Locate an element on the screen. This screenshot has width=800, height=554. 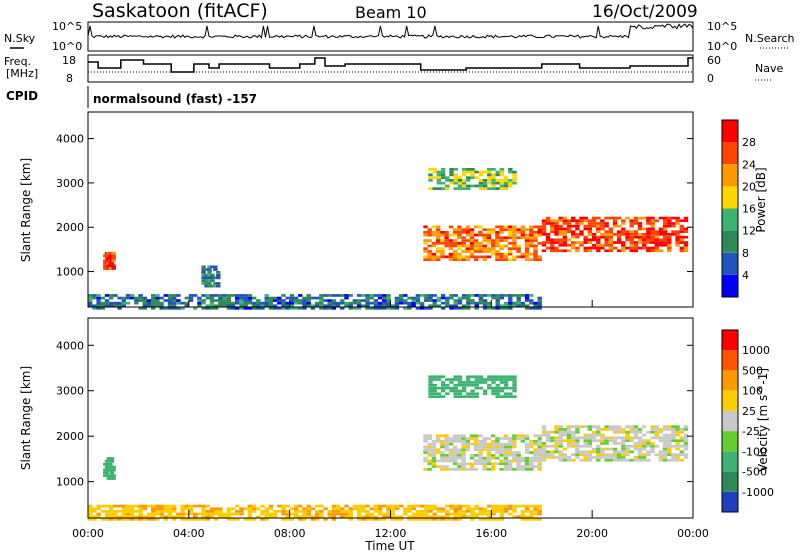
colorbar-segment is located at coordinates (730, 441).